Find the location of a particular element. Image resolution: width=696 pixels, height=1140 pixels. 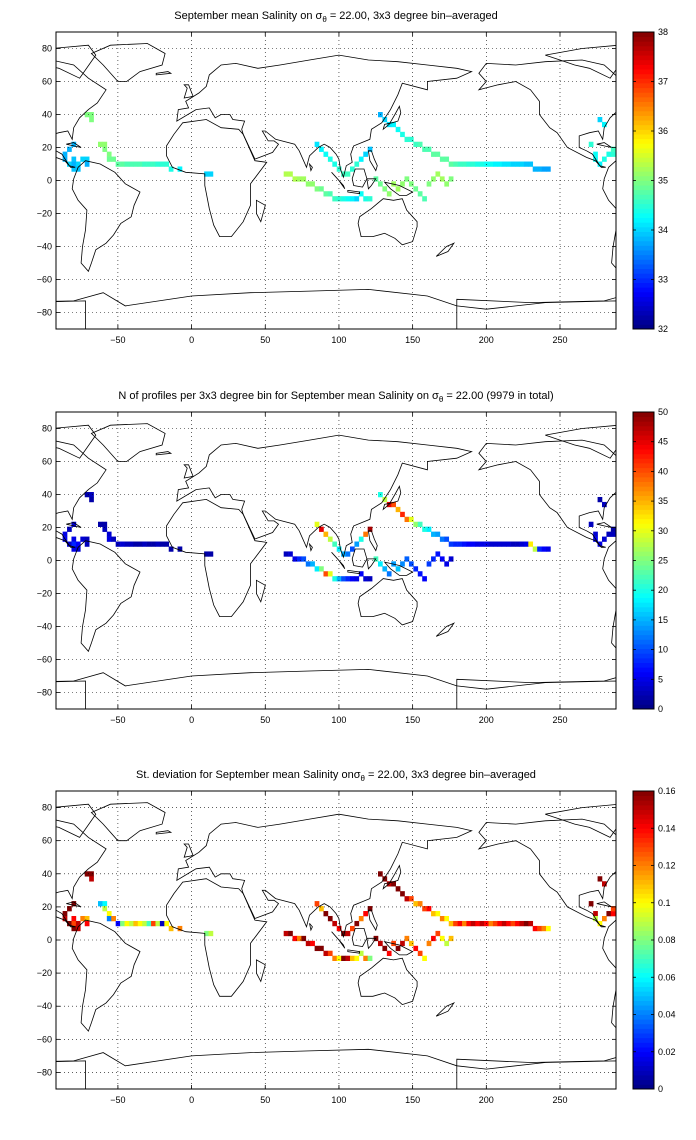

x-tick-label: −50 is located at coordinates (117, 1100).